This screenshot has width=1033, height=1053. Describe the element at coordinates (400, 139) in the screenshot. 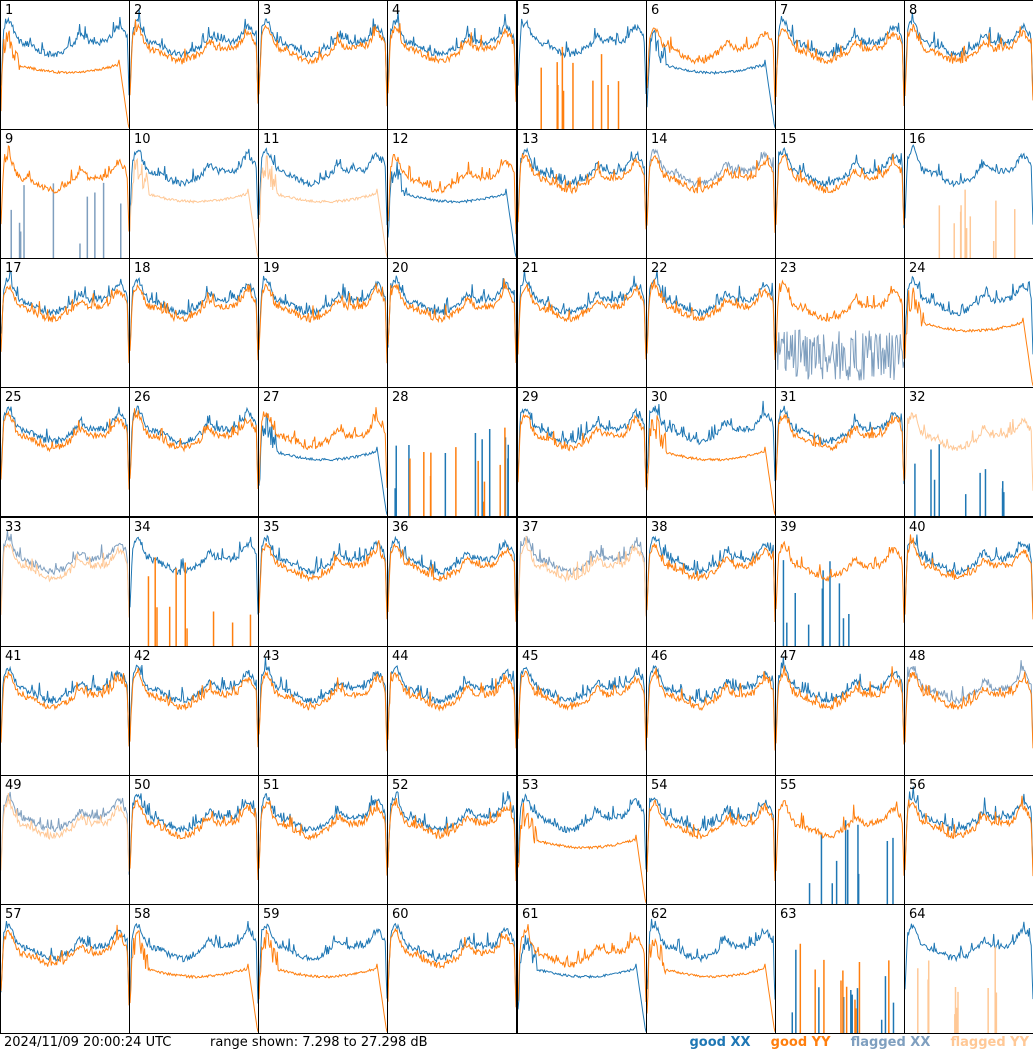

I see `panel-label: 12` at that location.